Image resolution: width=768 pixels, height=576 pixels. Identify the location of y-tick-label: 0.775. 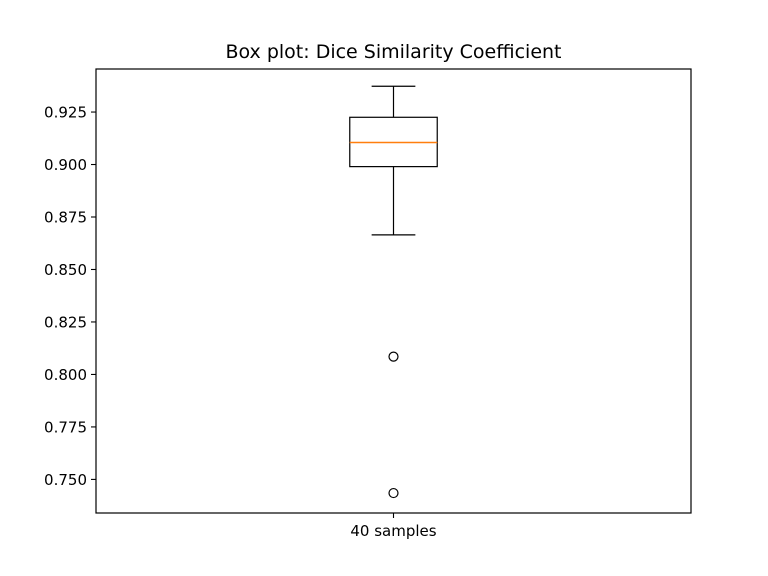
(65, 427).